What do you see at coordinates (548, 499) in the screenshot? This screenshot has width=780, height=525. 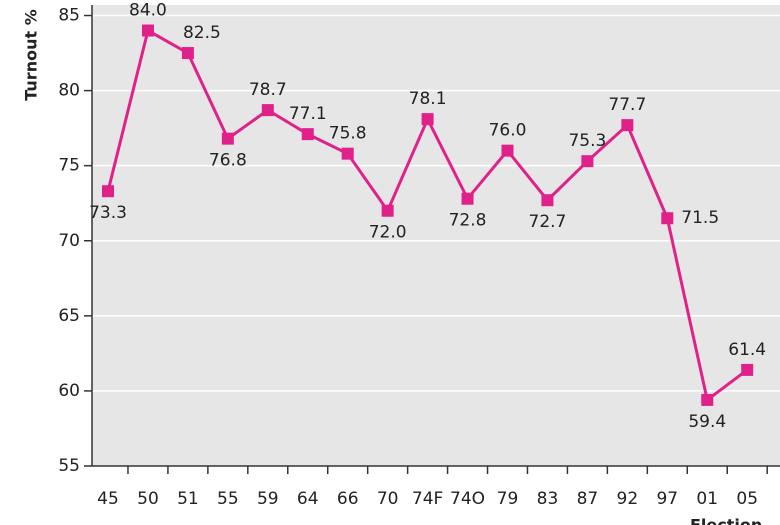 I see `x-tick-label: 83` at bounding box center [548, 499].